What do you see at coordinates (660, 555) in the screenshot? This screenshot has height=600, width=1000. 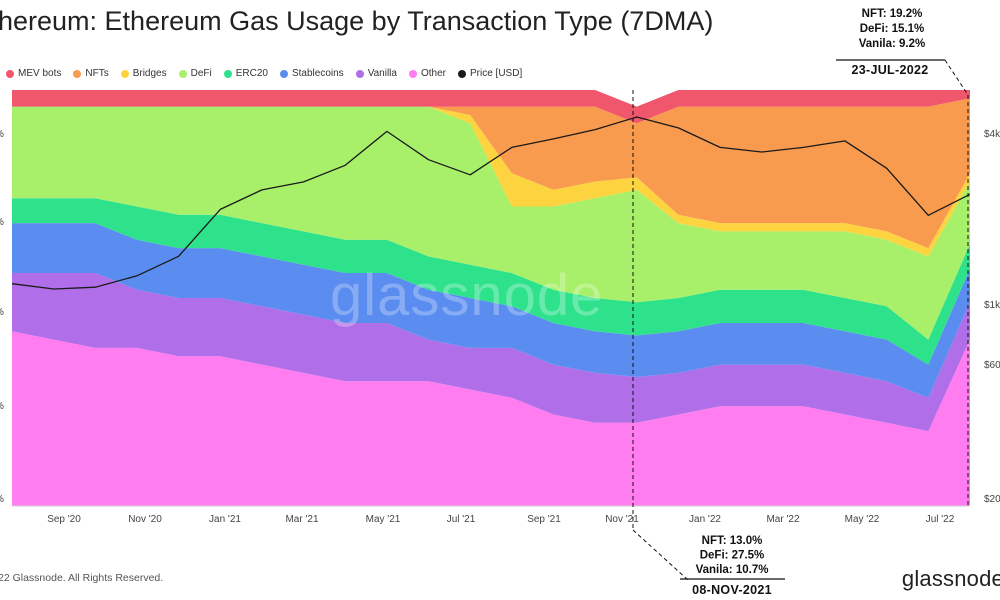 I see `annotation-bottom-leader` at bounding box center [660, 555].